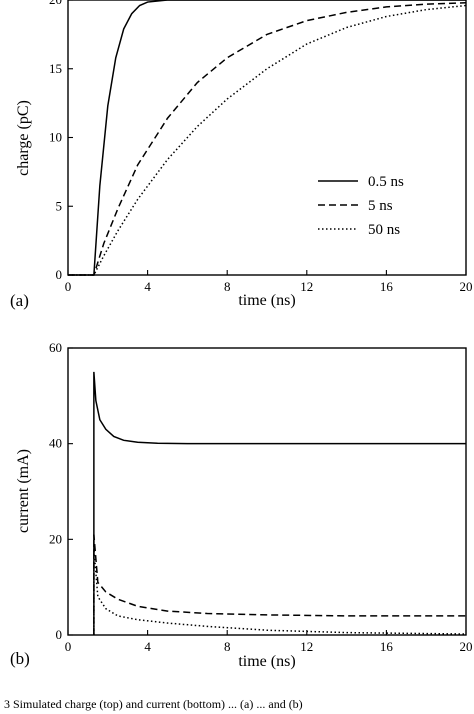 The image size is (474, 714). I want to click on charge-x-ticks: 0 4 8 12 16 20, so click(269, 282).